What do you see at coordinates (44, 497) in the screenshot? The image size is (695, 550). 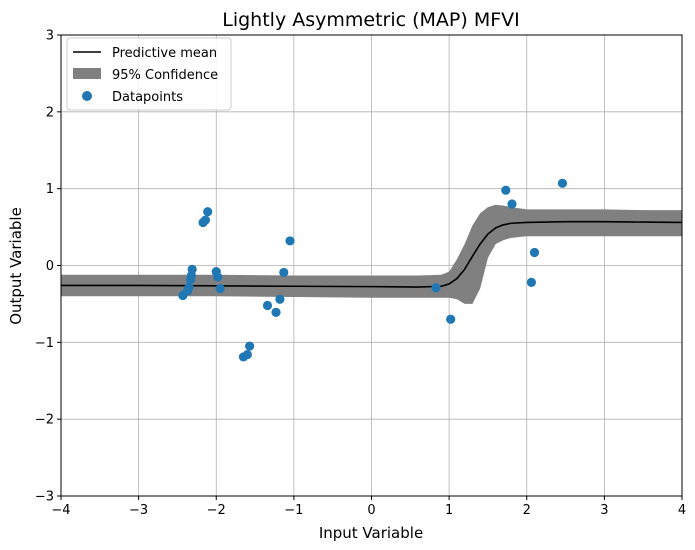 I see `y-tick-label: −3` at bounding box center [44, 497].